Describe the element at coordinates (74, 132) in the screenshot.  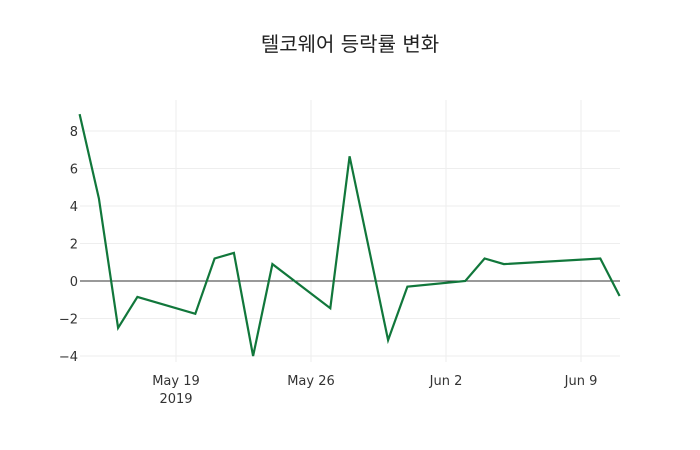
I see `y-tick-label: 8` at that location.